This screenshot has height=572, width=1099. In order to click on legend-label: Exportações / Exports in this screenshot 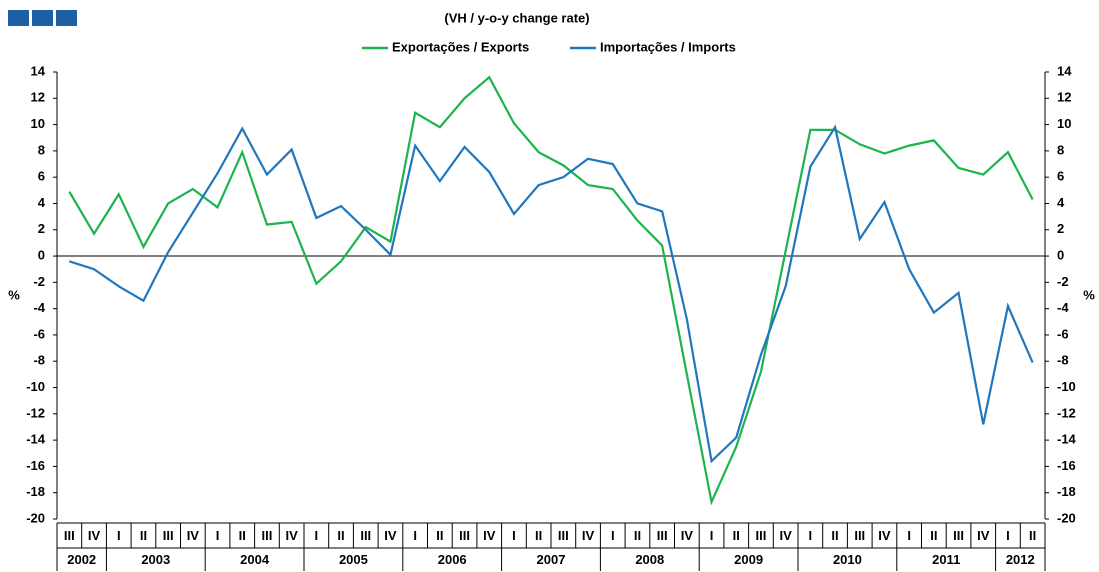, I will do `click(460, 46)`.